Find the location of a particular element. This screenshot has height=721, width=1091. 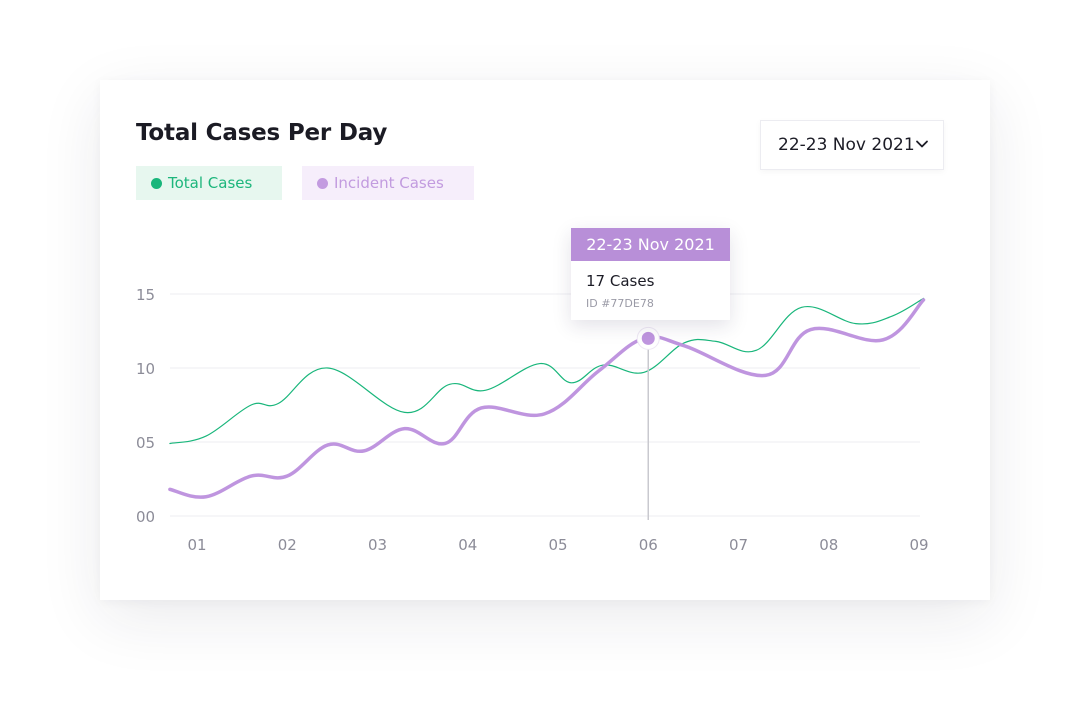

data-tooltip: 22-23 Nov 2021 17 Cases ID #77DE78 is located at coordinates (650, 274).